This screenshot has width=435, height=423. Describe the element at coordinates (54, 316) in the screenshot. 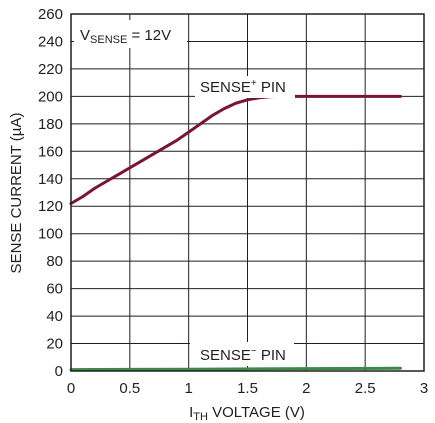

I see `y-tick-label: 40` at that location.